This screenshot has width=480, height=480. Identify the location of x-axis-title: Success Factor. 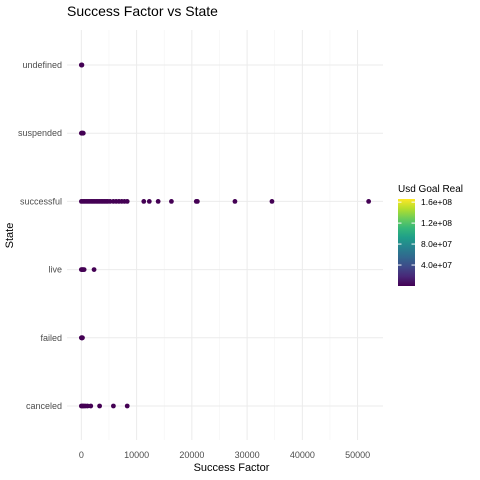
(232, 468).